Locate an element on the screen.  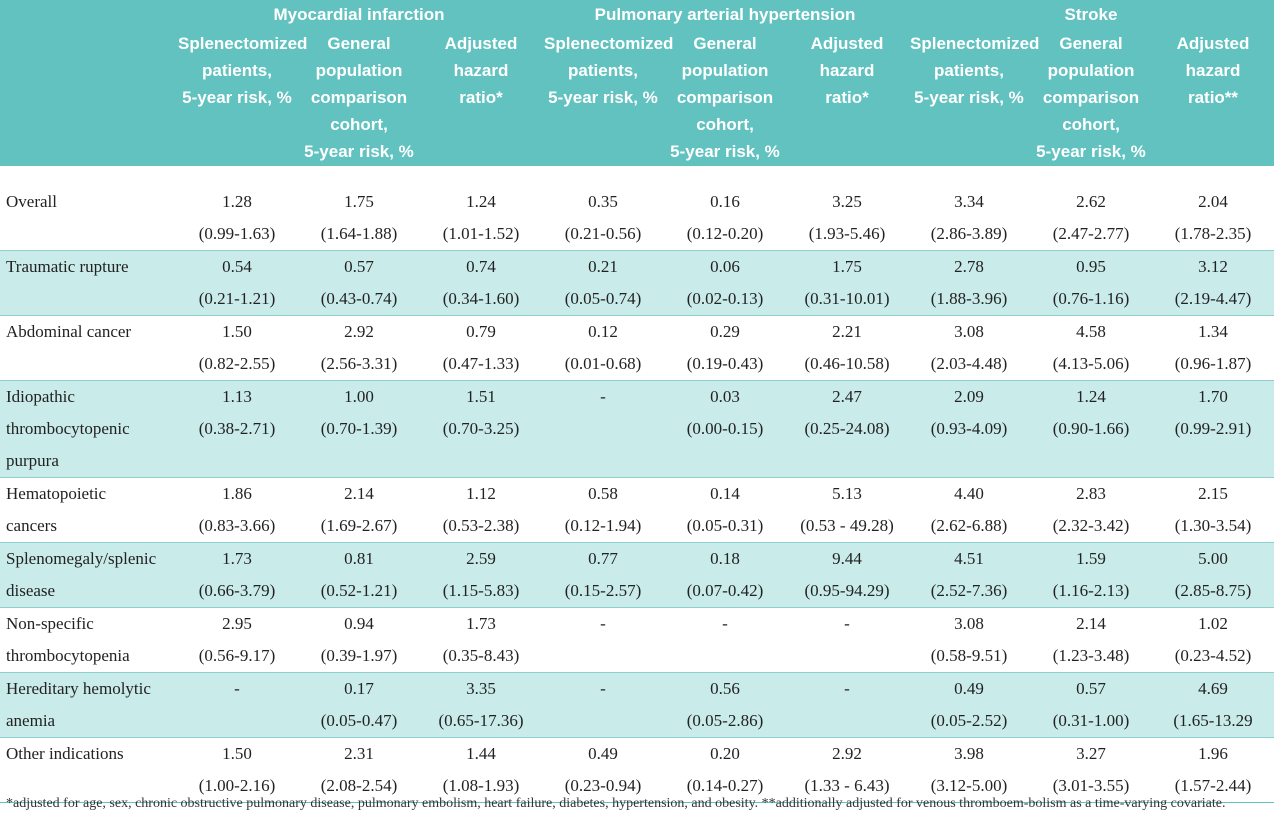
confidence-interval: (2.52-7.36) is located at coordinates (969, 590).